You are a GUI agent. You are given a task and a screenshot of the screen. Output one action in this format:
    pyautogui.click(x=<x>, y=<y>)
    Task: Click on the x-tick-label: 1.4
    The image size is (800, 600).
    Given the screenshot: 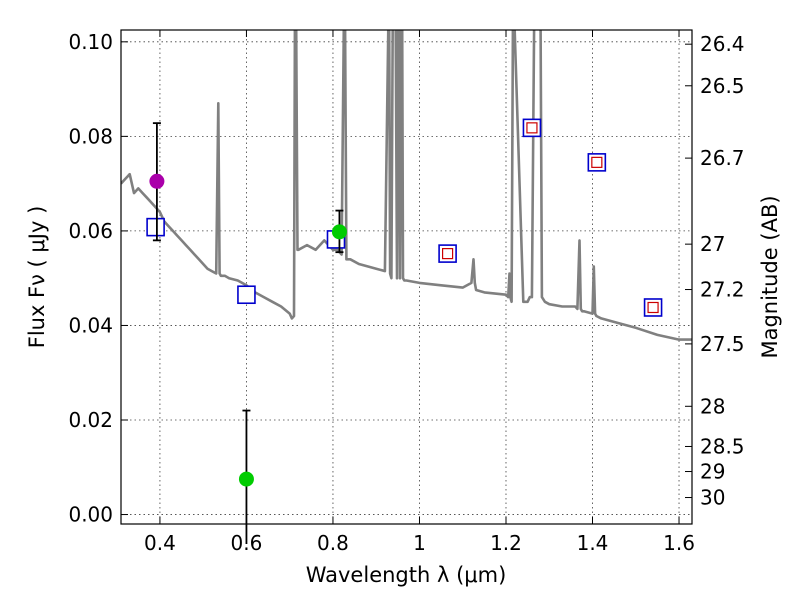 What is the action you would take?
    pyautogui.click(x=593, y=543)
    